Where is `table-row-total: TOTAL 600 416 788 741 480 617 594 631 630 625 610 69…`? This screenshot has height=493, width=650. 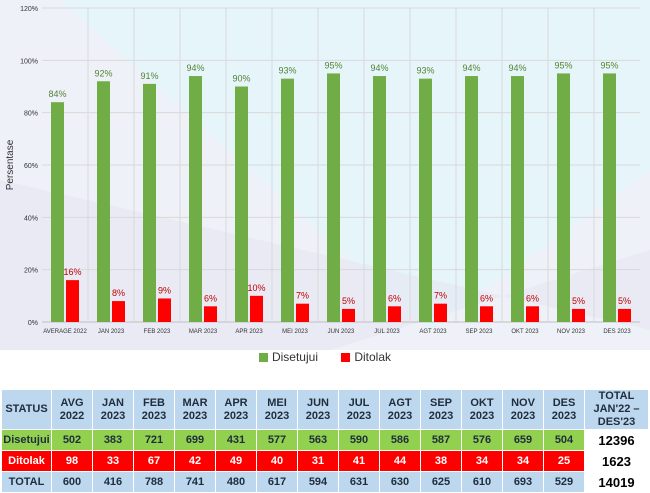
table-row-total: TOTAL 600 416 788 741 480 617 594 631 630 625 610 69… is located at coordinates (325, 482).